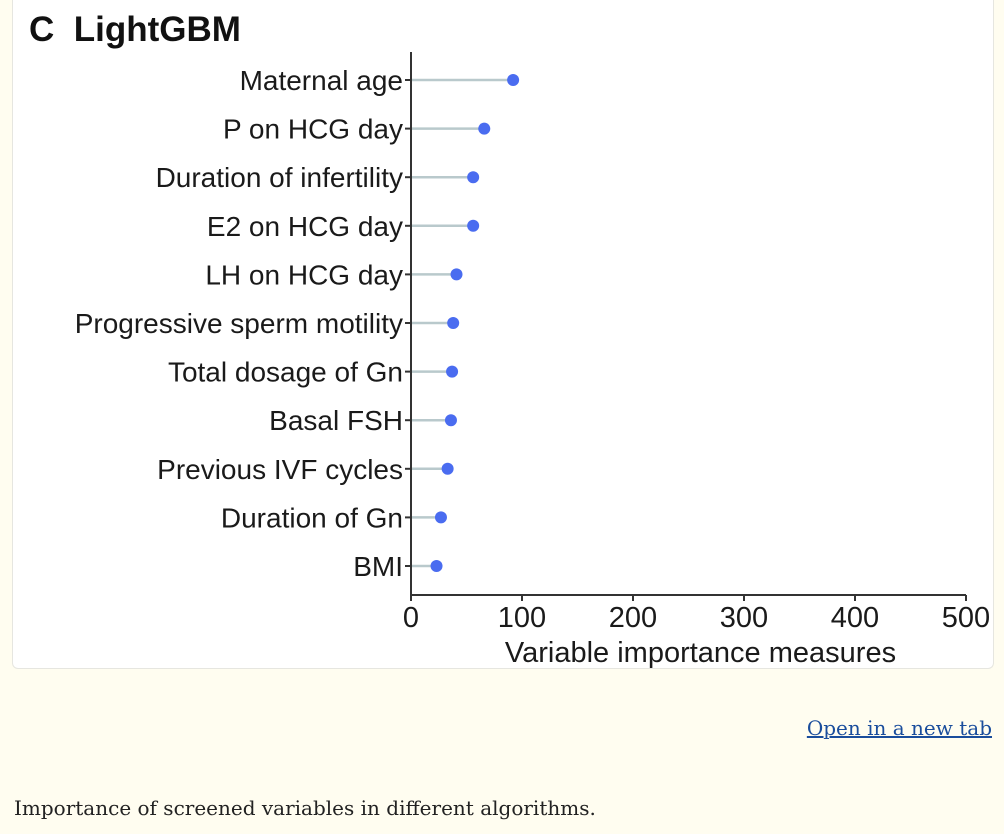 The width and height of the screenshot is (1004, 834). What do you see at coordinates (378, 566) in the screenshot?
I see `category-label: BMI` at bounding box center [378, 566].